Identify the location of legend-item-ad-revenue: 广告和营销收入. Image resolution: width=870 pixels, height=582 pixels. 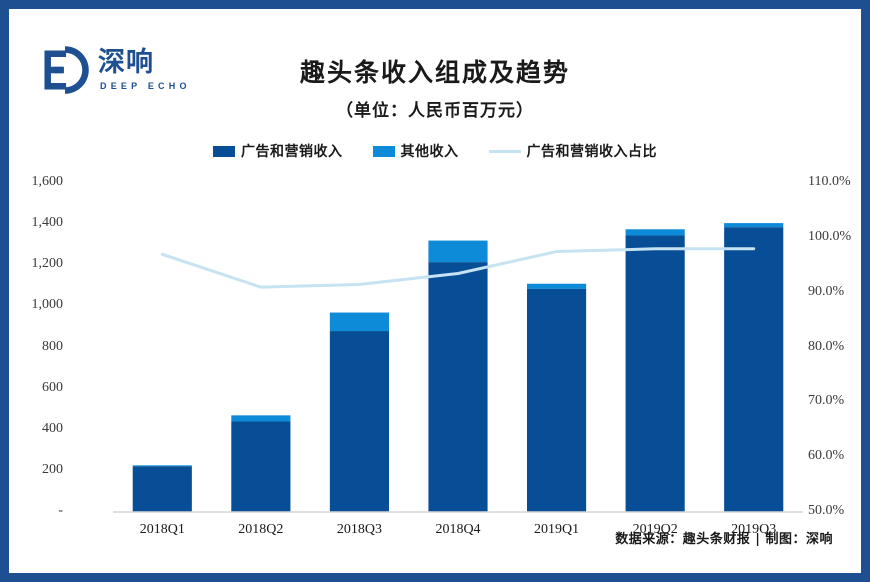
(278, 151).